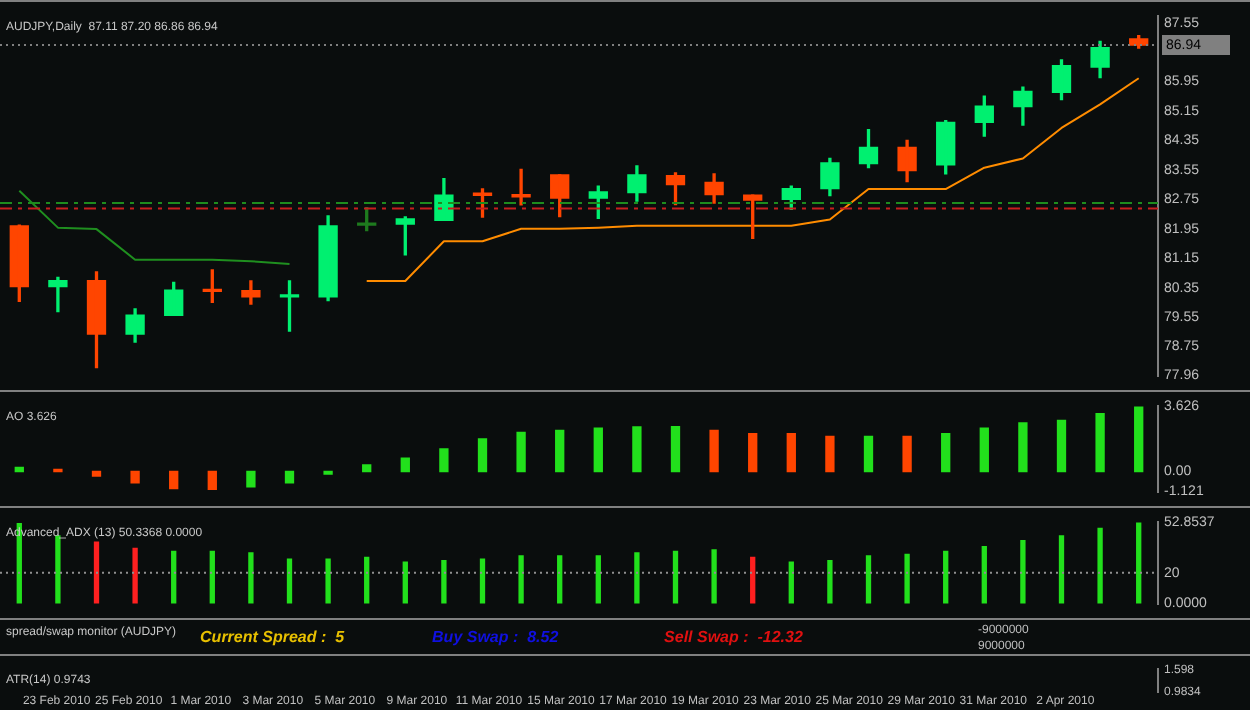  Describe the element at coordinates (734, 637) in the screenshot. I see `text: Sell Swap : -12.32` at that location.